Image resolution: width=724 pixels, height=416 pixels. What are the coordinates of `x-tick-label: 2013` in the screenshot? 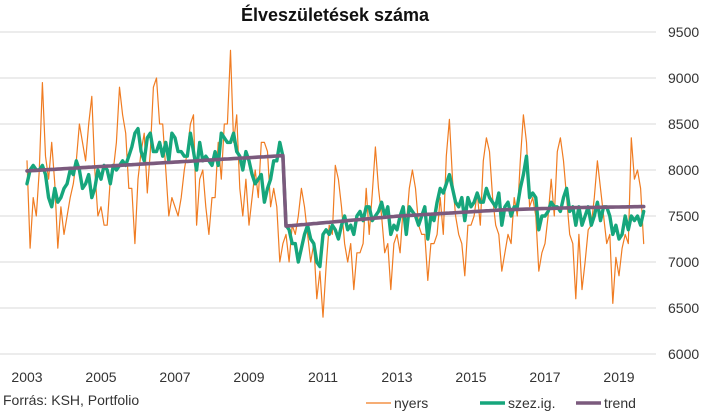 It's located at (396, 377).